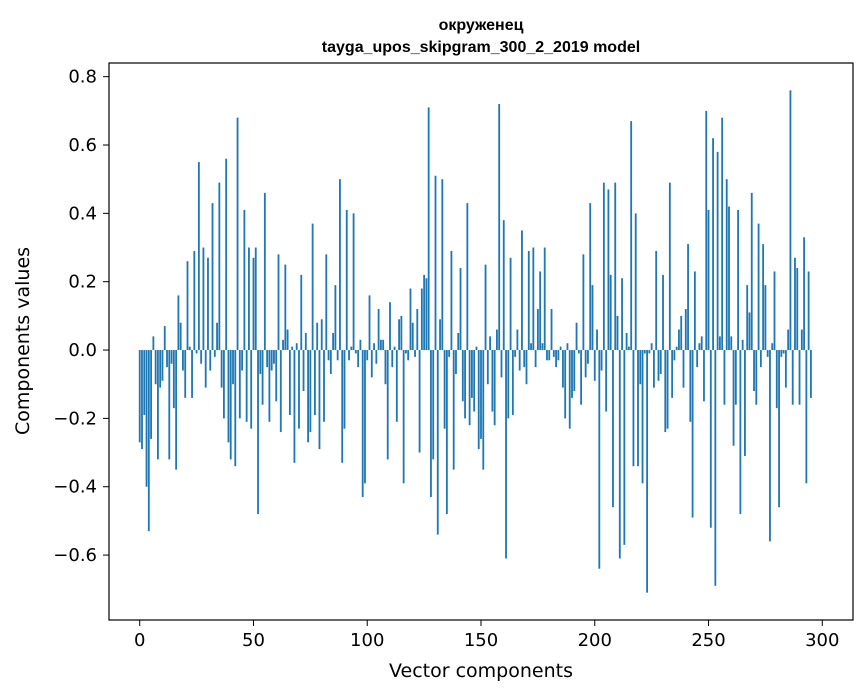  What do you see at coordinates (481, 47) in the screenshot?
I see `chart-subtitle: tayga_upos_skipgram_300_2_2019 model` at bounding box center [481, 47].